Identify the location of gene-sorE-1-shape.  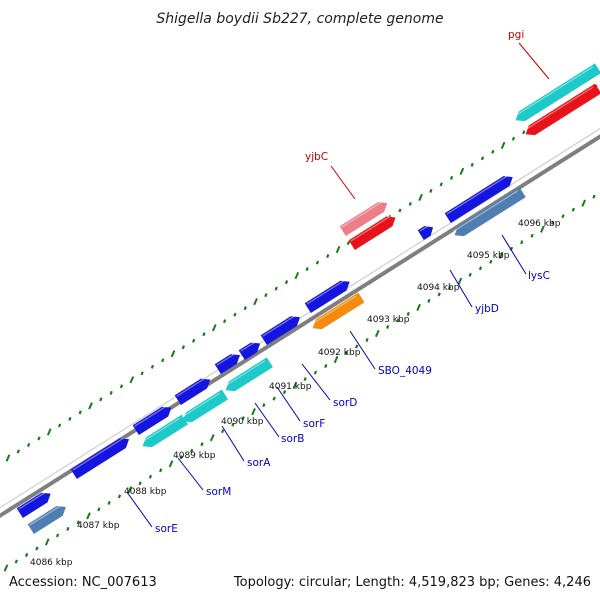
(33, 505).